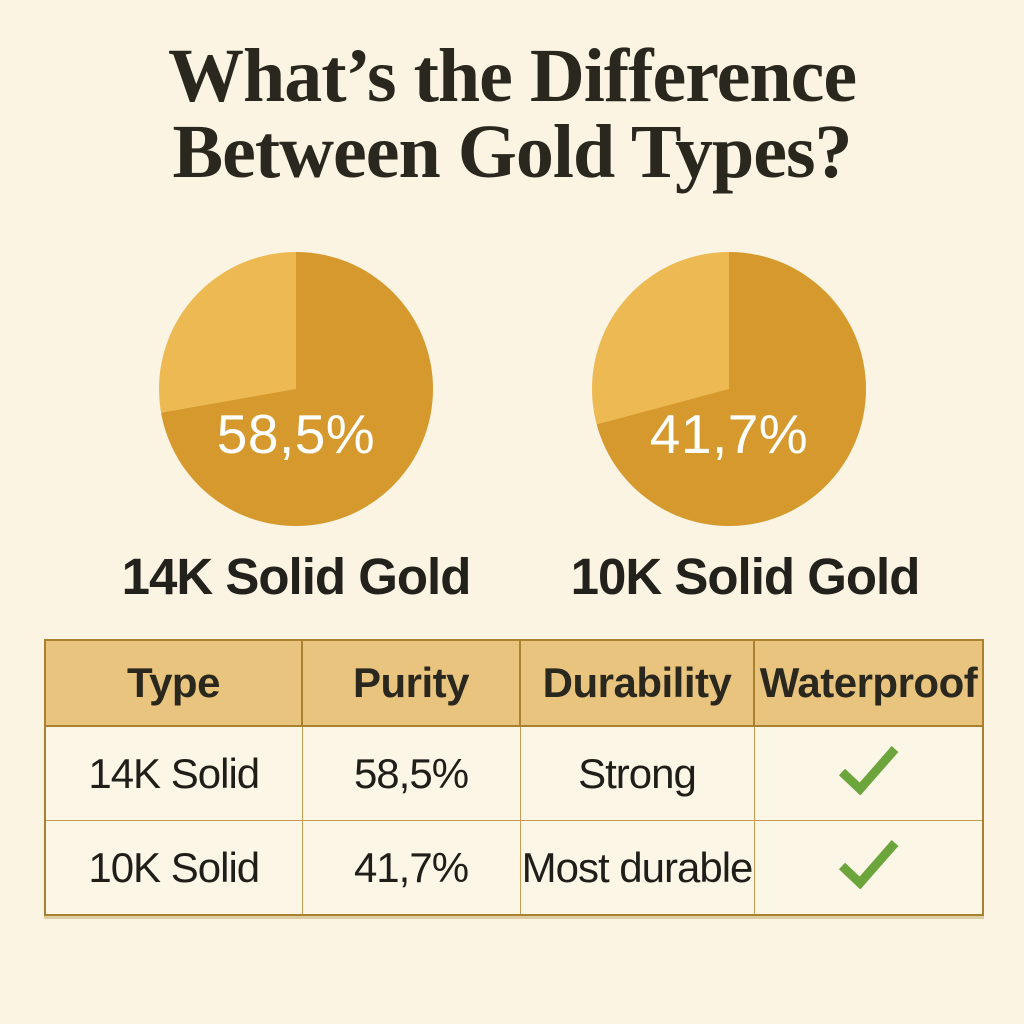  I want to click on pie-value-label-10k: 41,7%, so click(729, 434).